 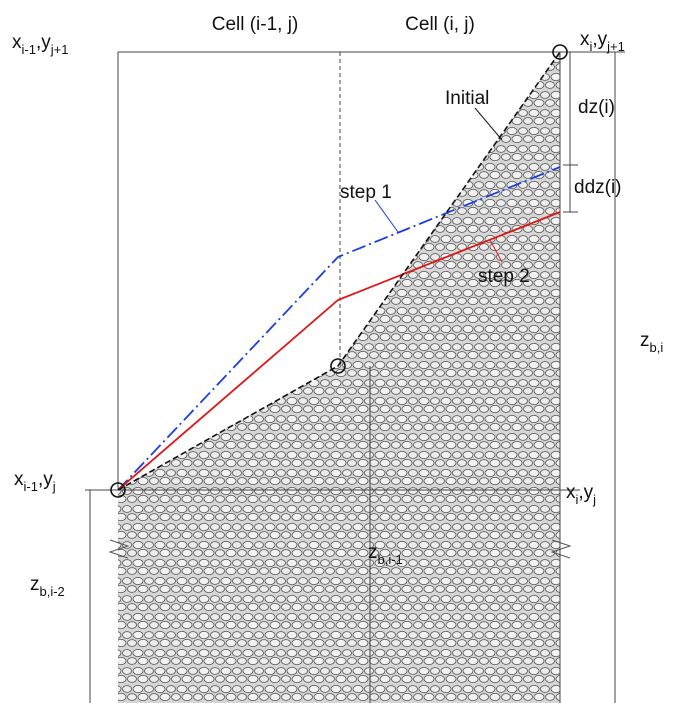 What do you see at coordinates (596, 107) in the screenshot?
I see `dimension-label: dz(i)` at bounding box center [596, 107].